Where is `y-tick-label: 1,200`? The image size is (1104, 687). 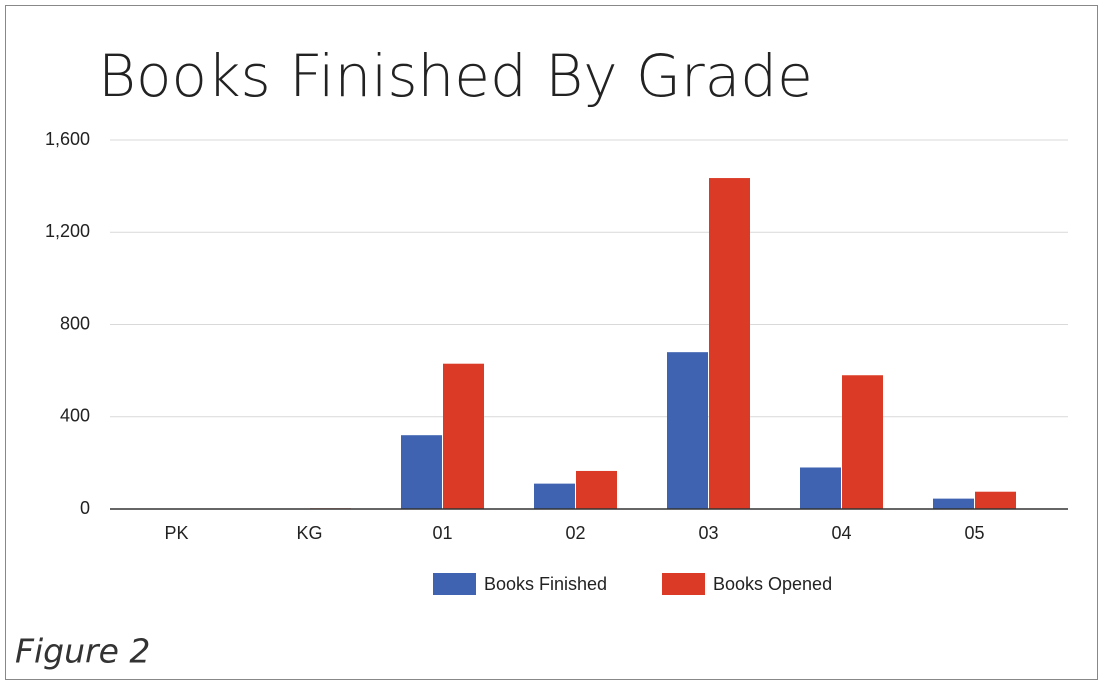
y-tick-label: 1,200 is located at coordinates (67, 231).